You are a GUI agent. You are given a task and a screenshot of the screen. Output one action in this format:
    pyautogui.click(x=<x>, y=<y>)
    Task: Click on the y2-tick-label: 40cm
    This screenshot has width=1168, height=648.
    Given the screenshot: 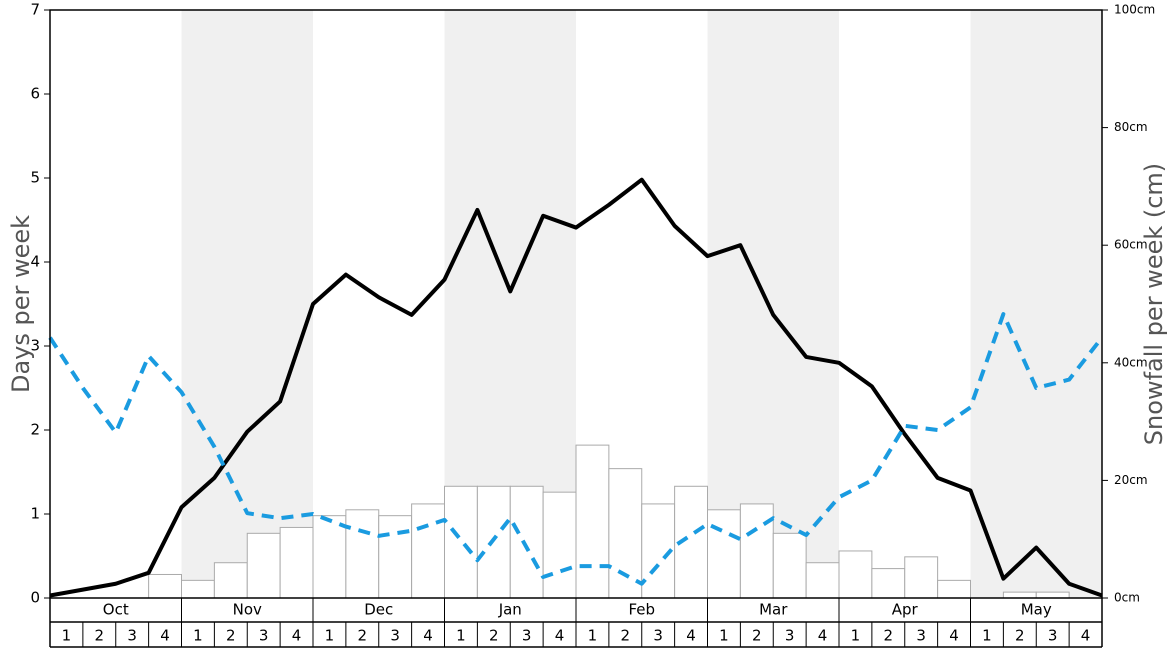 What is the action you would take?
    pyautogui.click(x=1131, y=362)
    